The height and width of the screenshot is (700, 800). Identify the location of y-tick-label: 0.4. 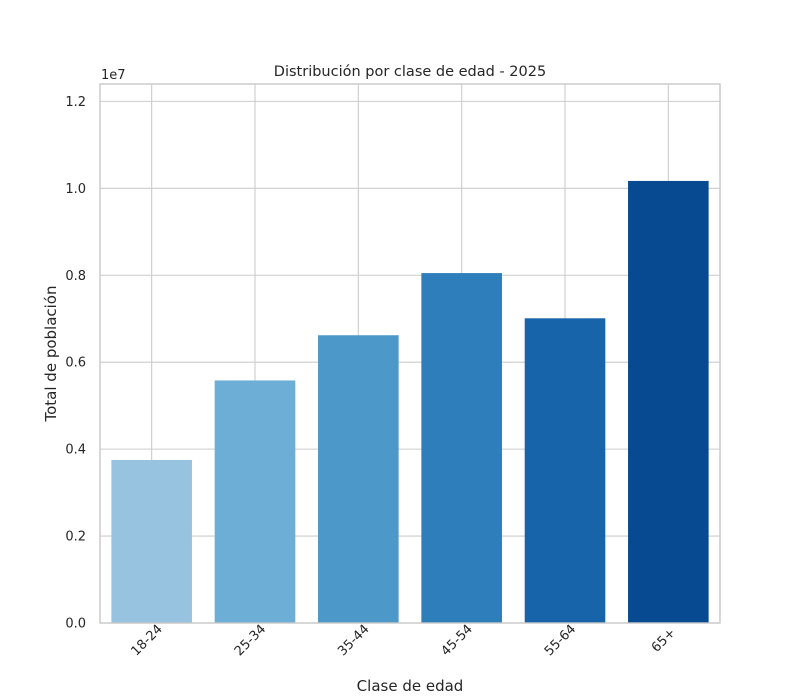
(75, 450).